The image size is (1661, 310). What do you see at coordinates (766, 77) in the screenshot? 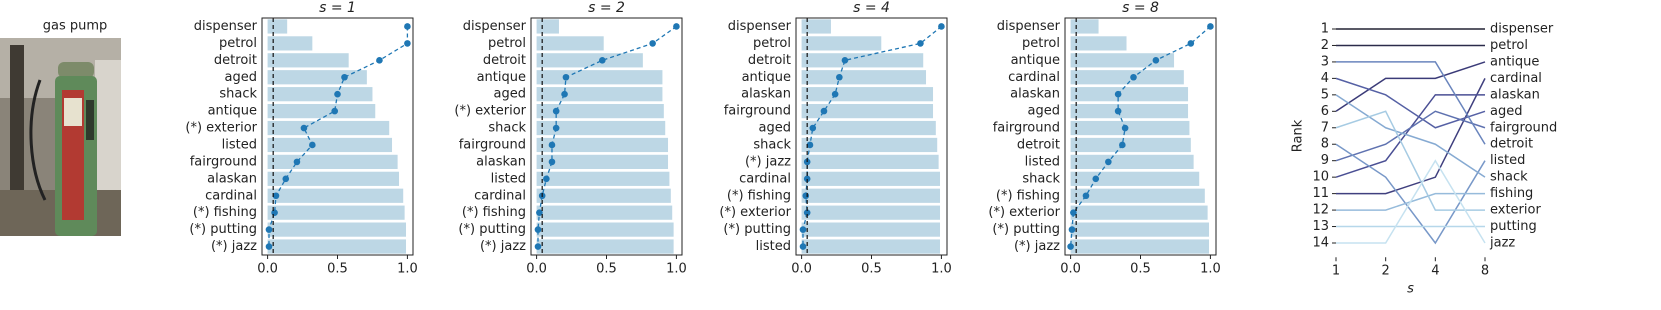
I see `category-label: antique` at bounding box center [766, 77].